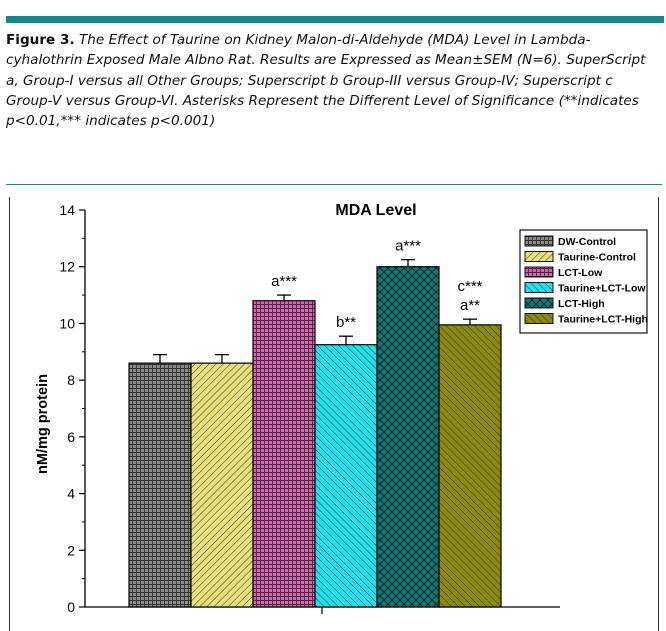  What do you see at coordinates (67, 210) in the screenshot?
I see `y-tick-label: 14` at bounding box center [67, 210].